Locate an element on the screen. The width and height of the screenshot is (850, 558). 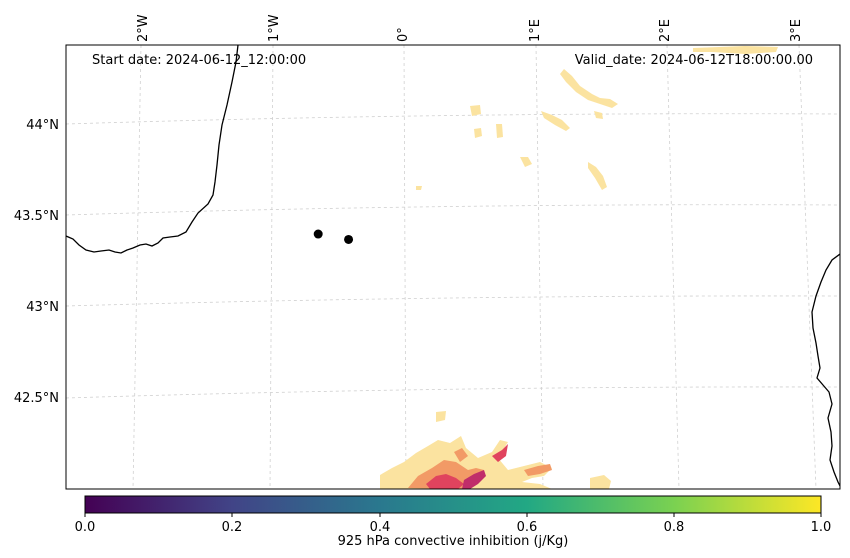
station-markers is located at coordinates (333, 236).